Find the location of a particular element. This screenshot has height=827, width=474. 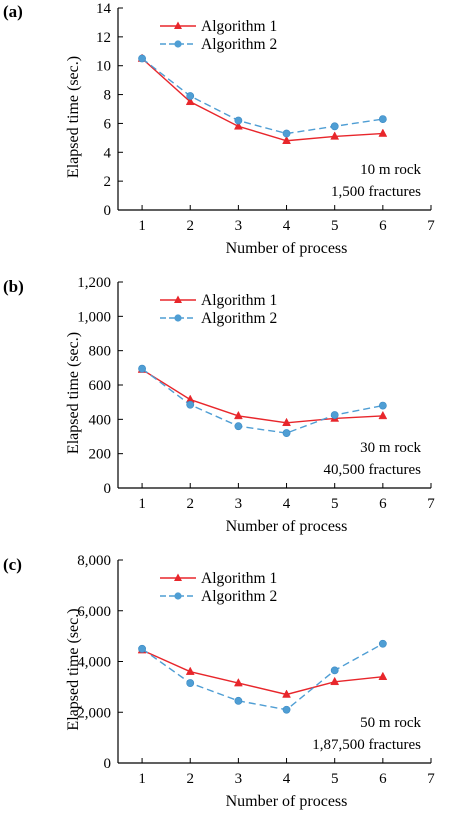

annotation-line: 40,500 fractures is located at coordinates (373, 470).